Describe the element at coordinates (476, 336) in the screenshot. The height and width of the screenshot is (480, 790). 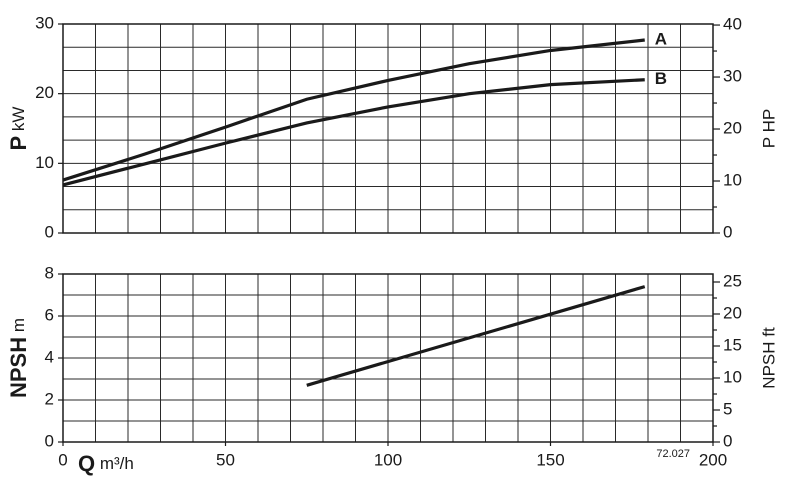
I see `data-line` at that location.